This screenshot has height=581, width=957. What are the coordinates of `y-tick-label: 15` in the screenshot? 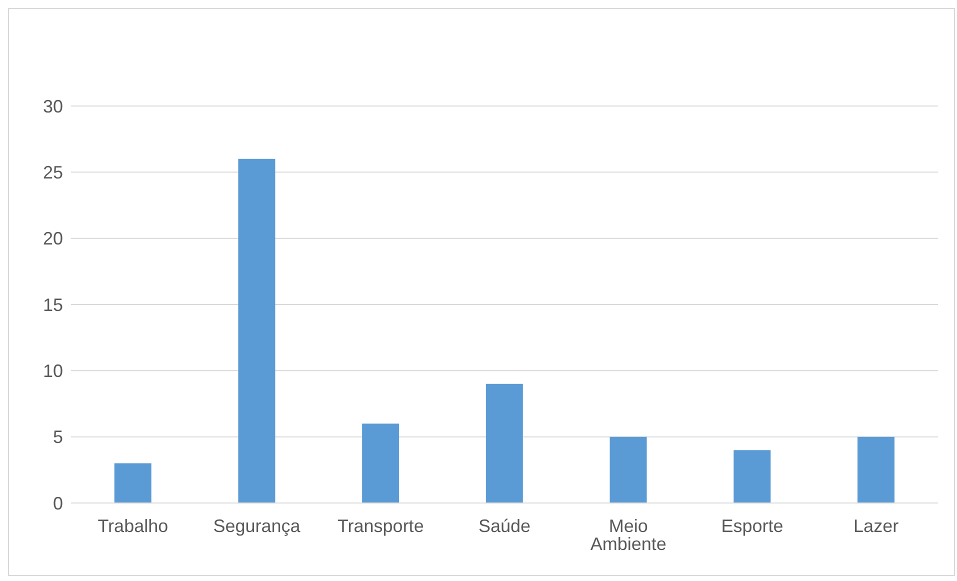 It's located at (52, 304).